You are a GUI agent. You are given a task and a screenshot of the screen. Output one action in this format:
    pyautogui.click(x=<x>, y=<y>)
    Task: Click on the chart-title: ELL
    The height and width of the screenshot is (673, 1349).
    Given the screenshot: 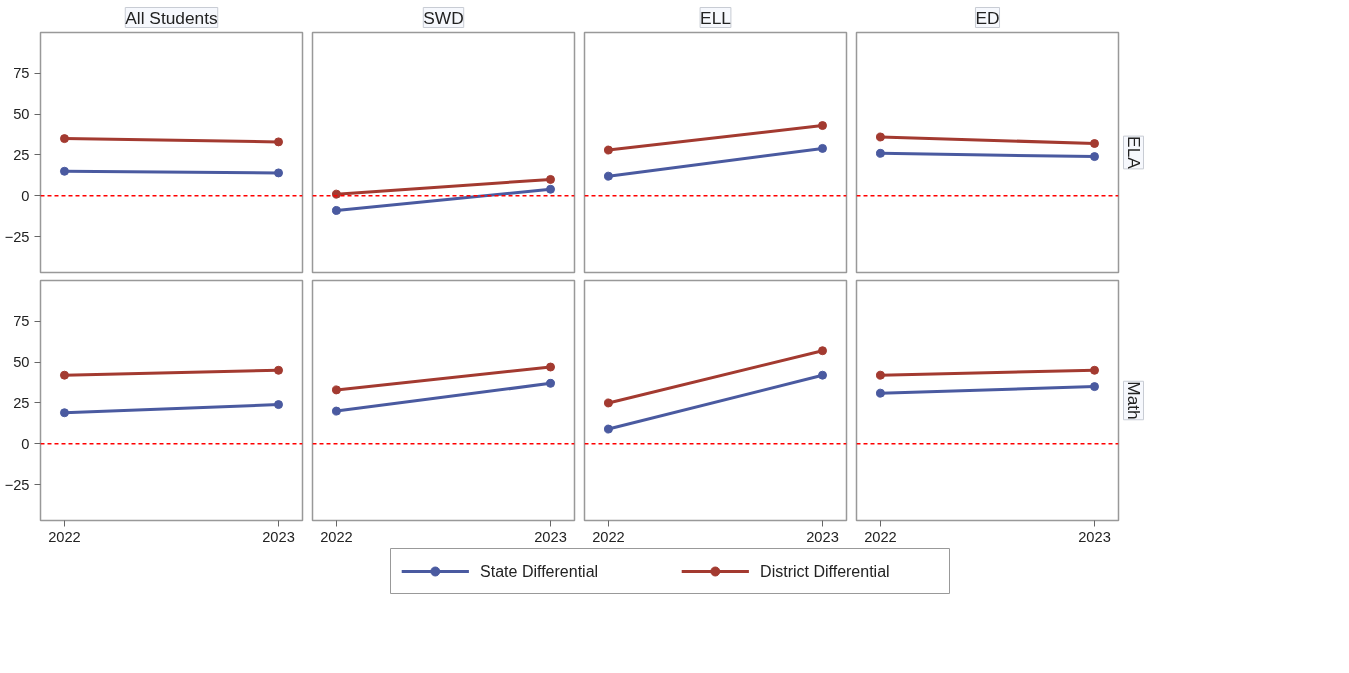 What is the action you would take?
    pyautogui.click(x=716, y=17)
    